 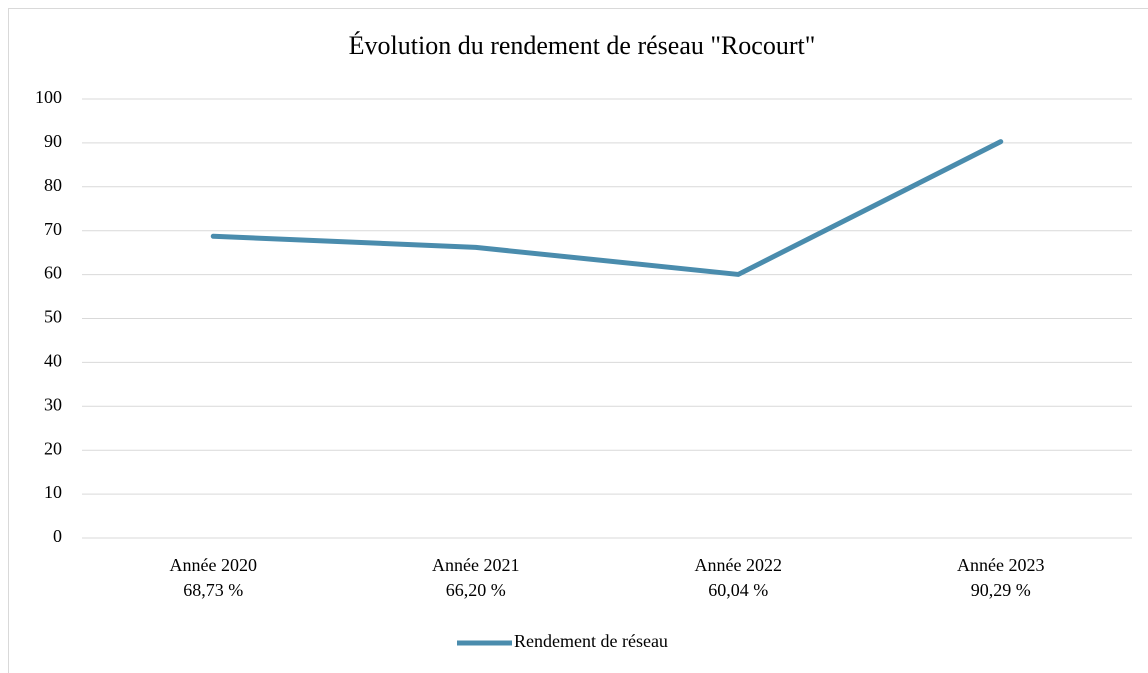 What do you see at coordinates (53, 185) in the screenshot?
I see `y-tick-label: 80` at bounding box center [53, 185].